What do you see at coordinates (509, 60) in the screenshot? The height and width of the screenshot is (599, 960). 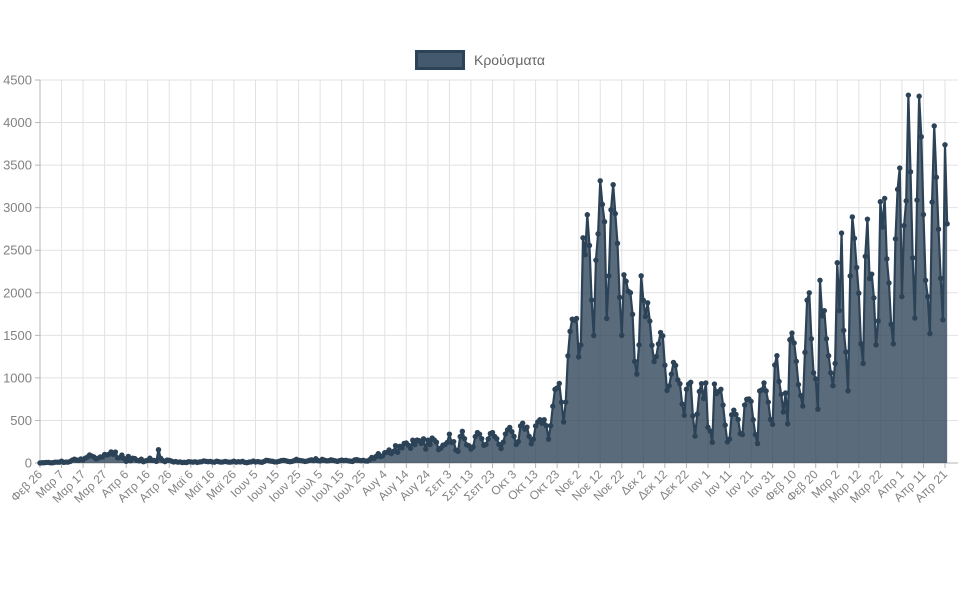 I see `legend-label: Κρούσματα` at bounding box center [509, 60].